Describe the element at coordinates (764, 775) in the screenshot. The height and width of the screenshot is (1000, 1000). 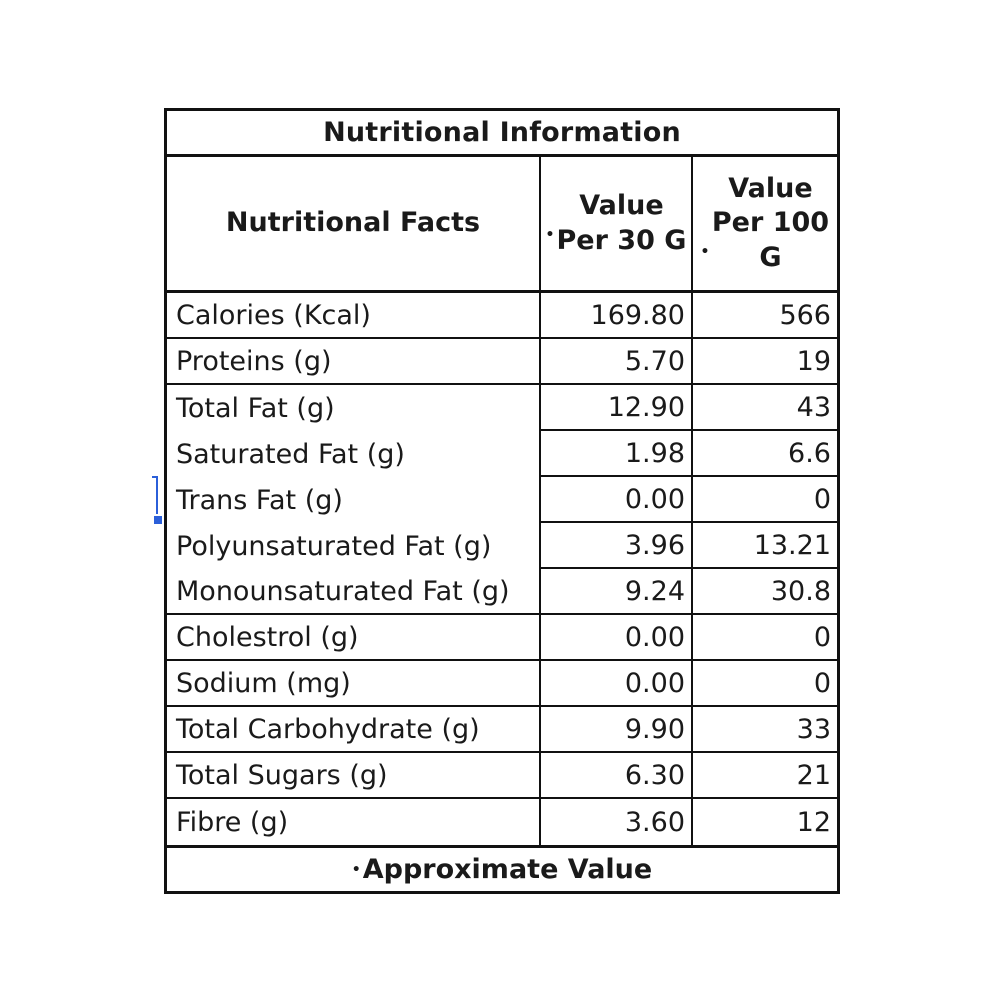
I see `value-per-100g: 21` at that location.